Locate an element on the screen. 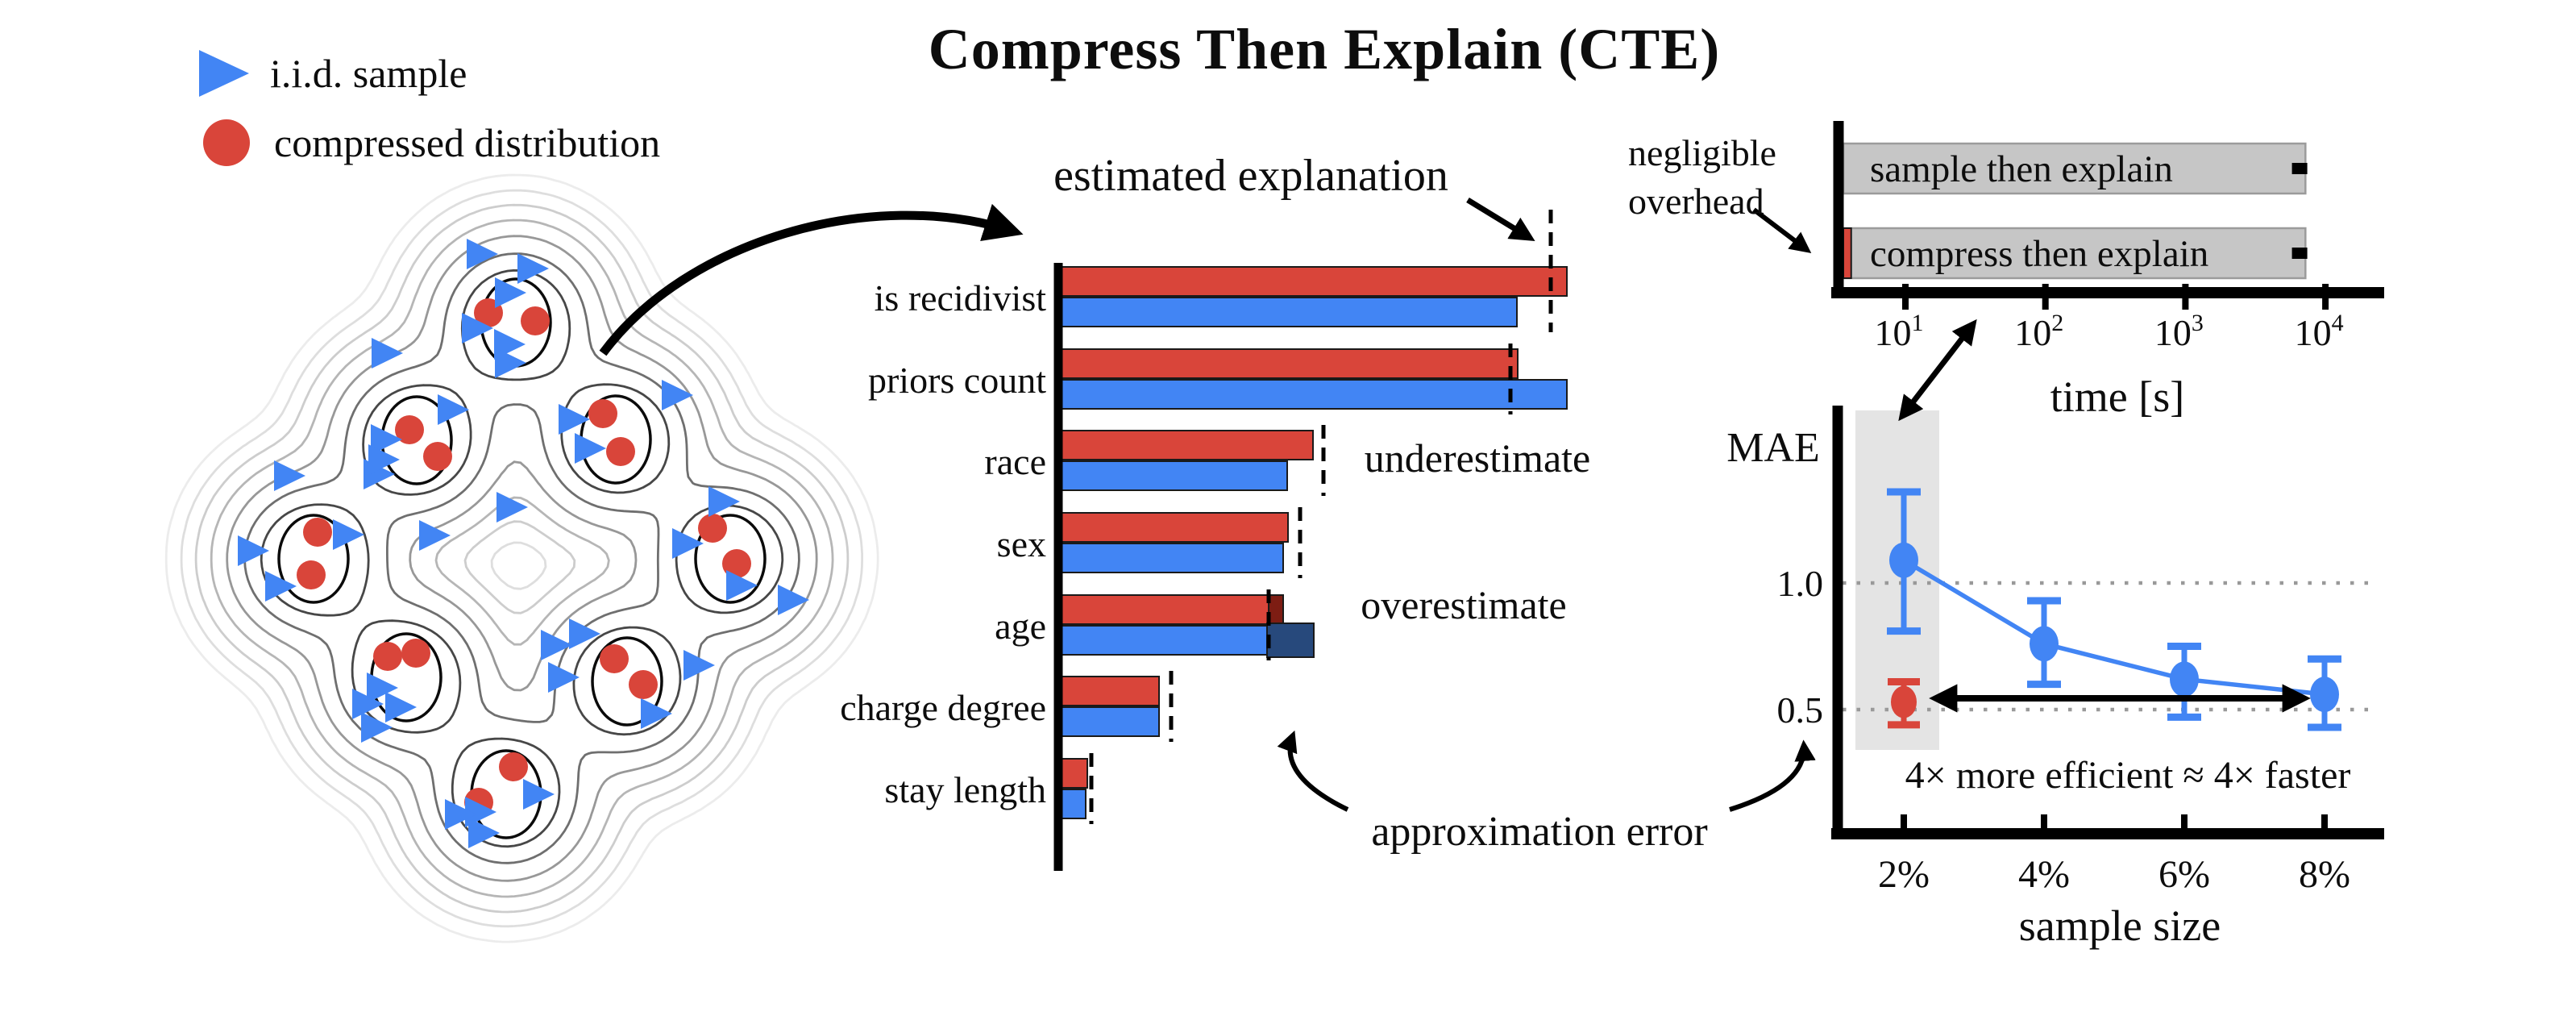  mae-x-axis-label: sample size is located at coordinates (2120, 925).